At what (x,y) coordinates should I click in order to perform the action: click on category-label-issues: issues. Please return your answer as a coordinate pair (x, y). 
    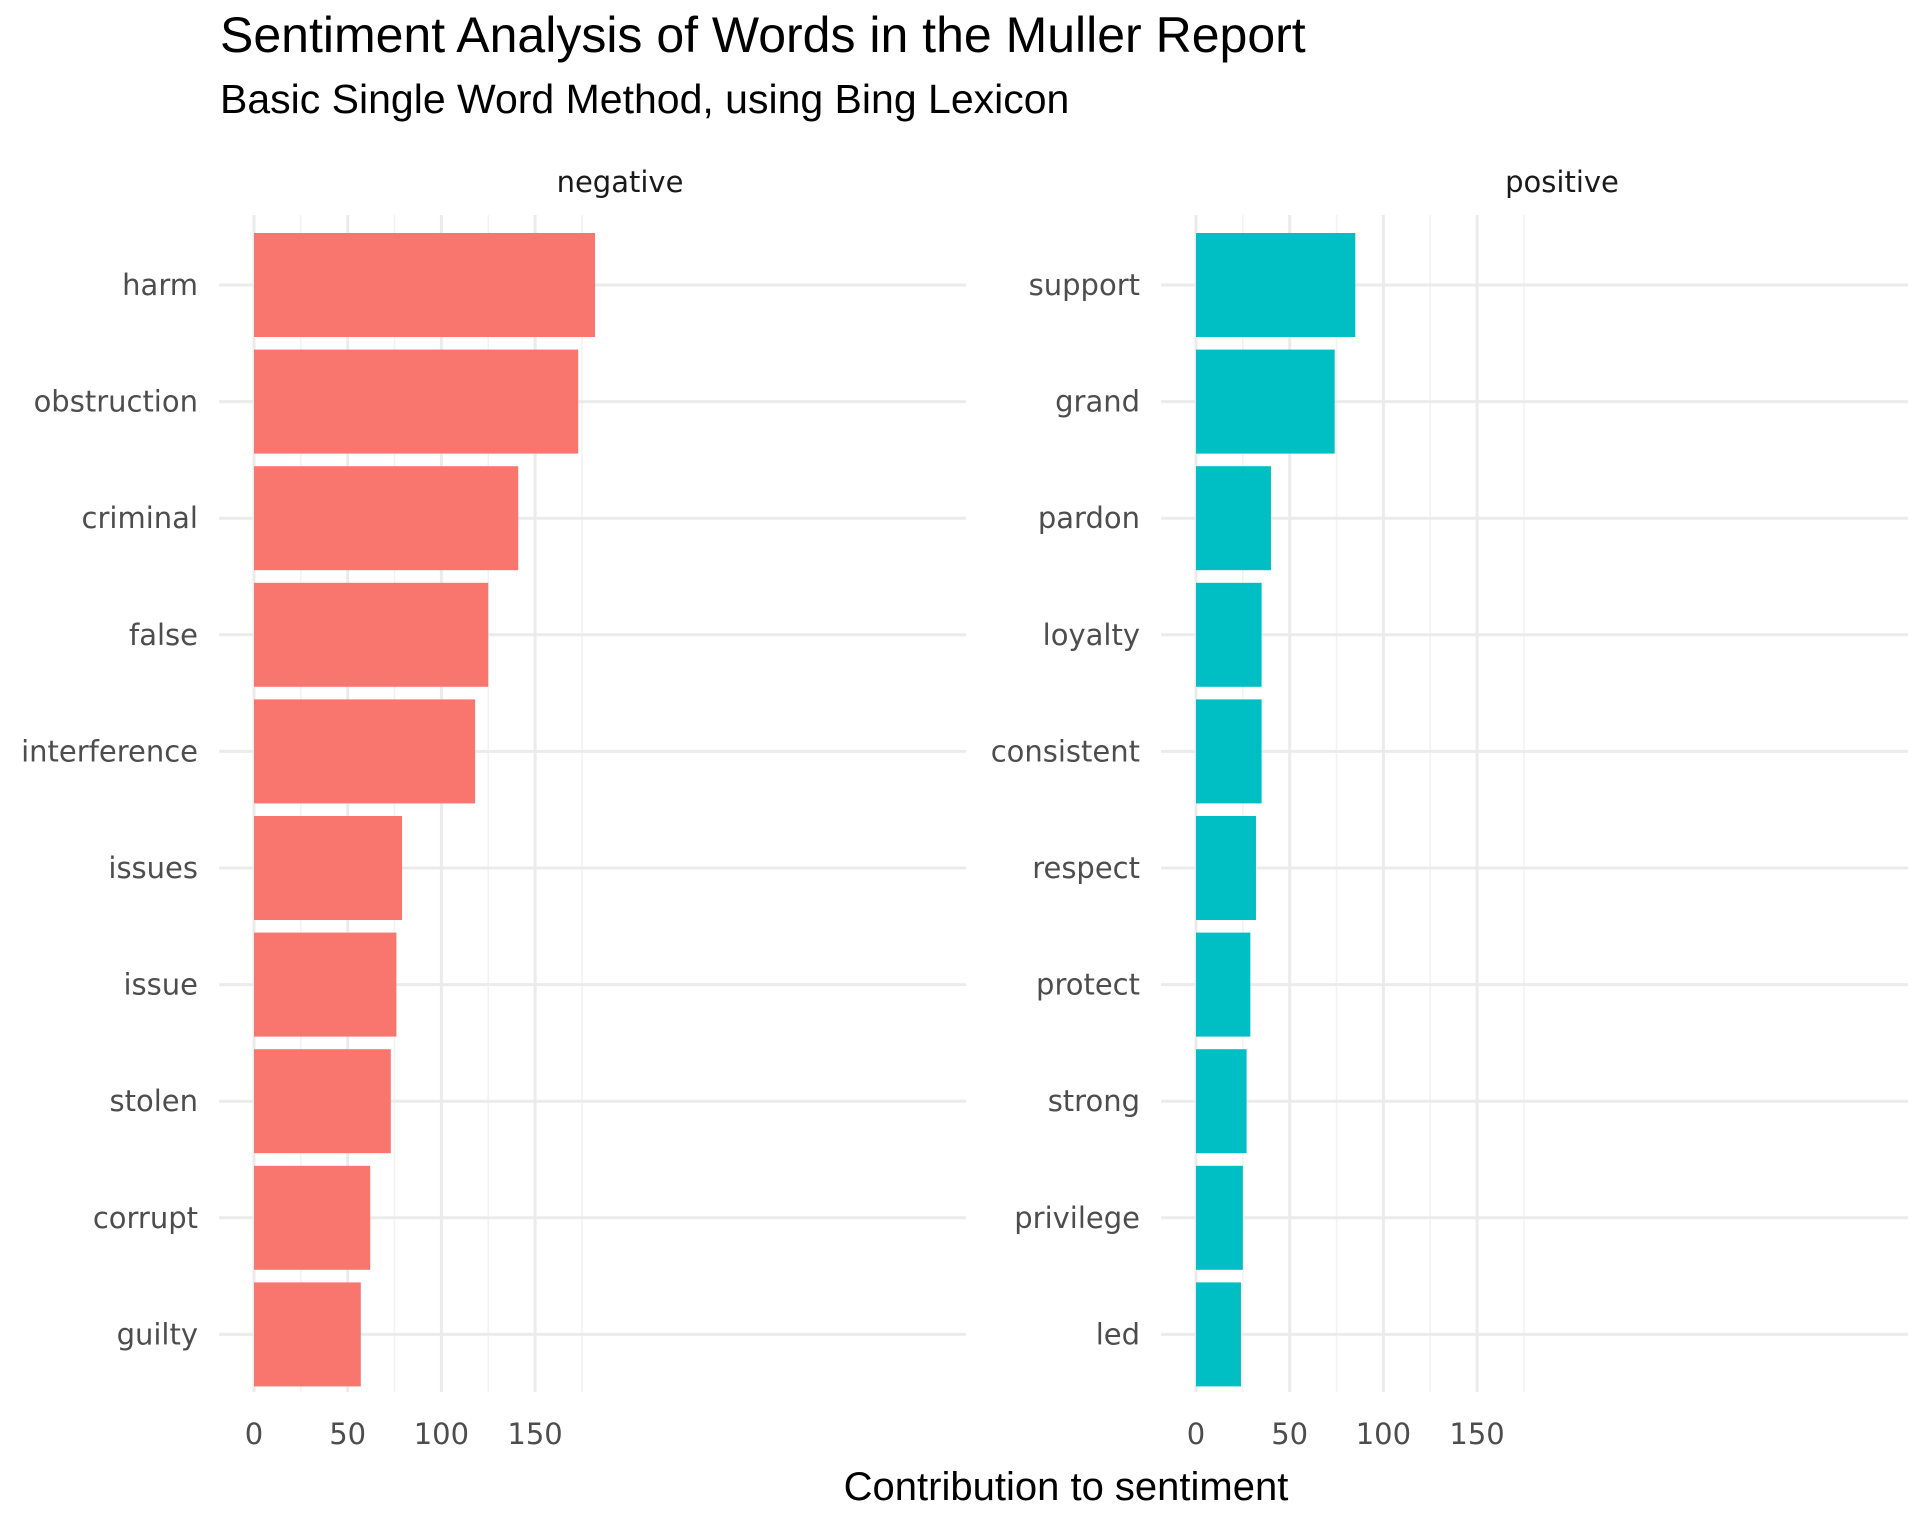
    Looking at the image, I should click on (153, 868).